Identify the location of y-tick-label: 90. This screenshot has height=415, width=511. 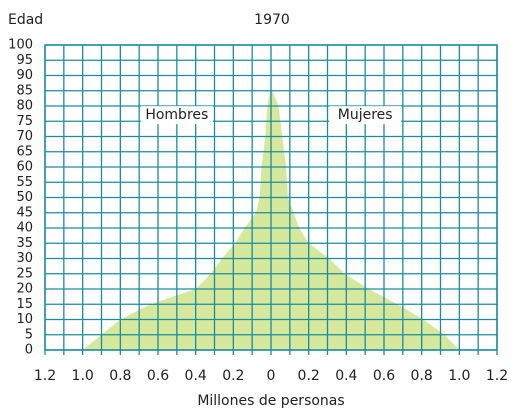
(24, 75).